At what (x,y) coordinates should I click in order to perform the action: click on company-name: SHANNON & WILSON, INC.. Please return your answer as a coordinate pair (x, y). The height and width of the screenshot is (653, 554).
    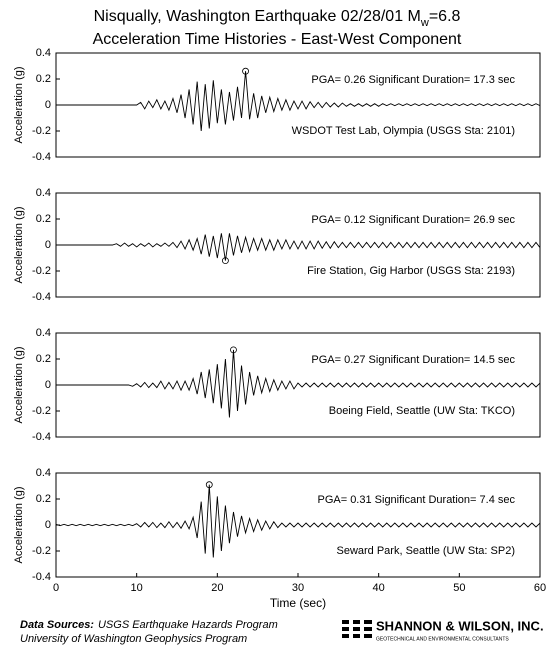
    Looking at the image, I should click on (460, 625).